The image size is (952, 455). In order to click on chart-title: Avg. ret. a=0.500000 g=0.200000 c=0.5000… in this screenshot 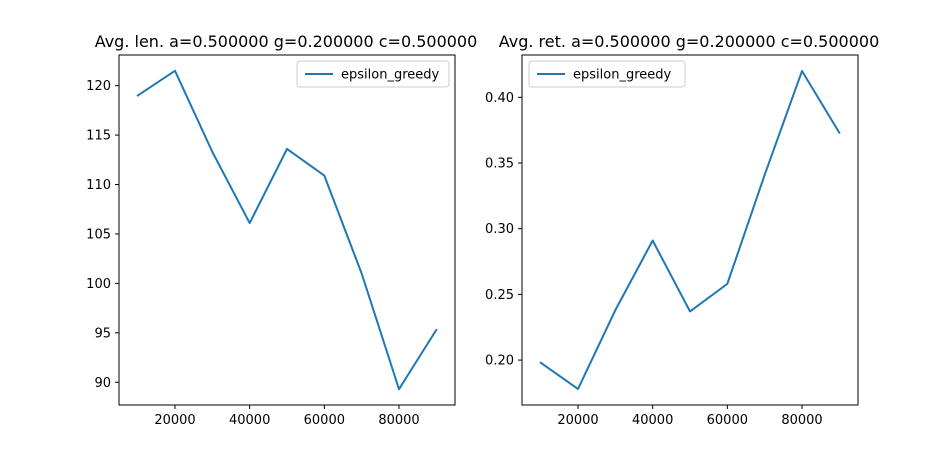, I will do `click(689, 41)`.